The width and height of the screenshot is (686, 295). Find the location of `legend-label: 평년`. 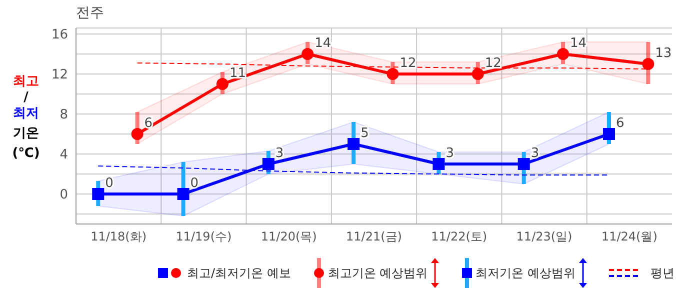

legend-label: 평년 is located at coordinates (662, 273).